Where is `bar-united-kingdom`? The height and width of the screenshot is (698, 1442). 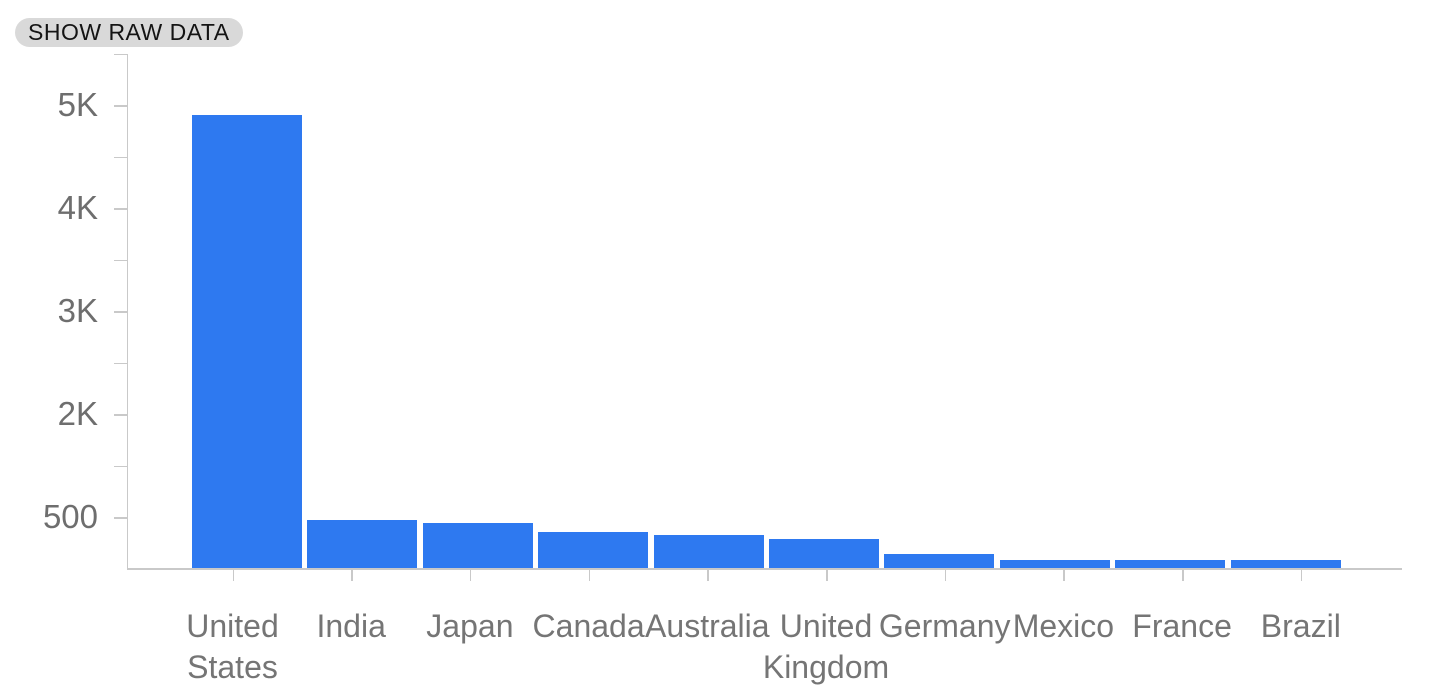
bar-united-kingdom is located at coordinates (824, 553).